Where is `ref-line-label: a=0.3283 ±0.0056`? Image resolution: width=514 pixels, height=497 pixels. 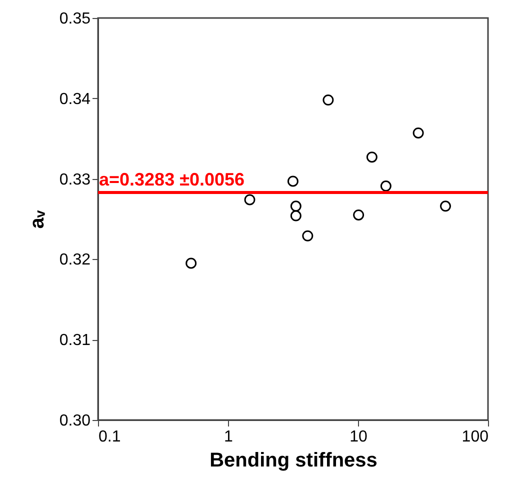
ref-line-label: a=0.3283 ±0.0056 is located at coordinates (172, 179).